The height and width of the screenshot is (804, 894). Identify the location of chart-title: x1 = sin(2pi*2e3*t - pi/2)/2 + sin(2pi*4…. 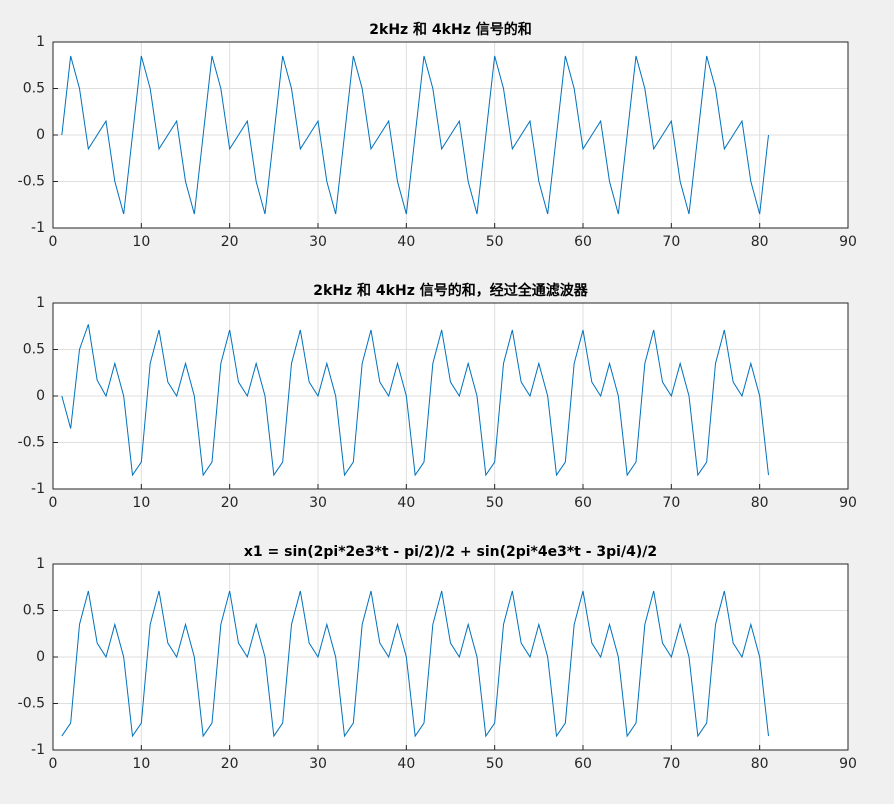
(450, 552).